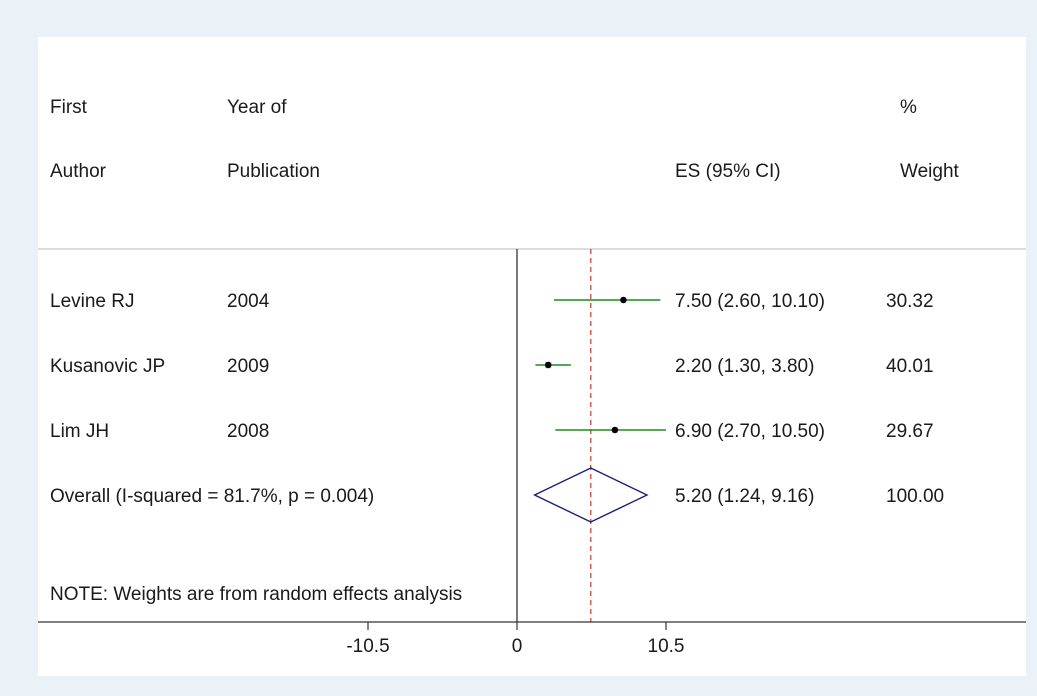 The image size is (1037, 696). Describe the element at coordinates (78, 171) in the screenshot. I see `header-author: Author` at that location.